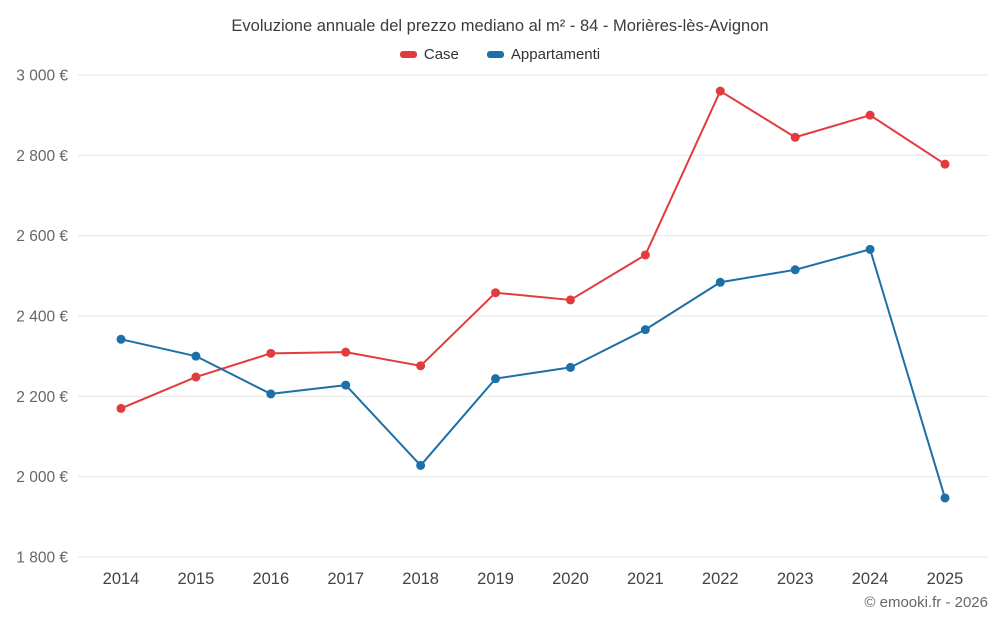 The width and height of the screenshot is (1000, 625). Describe the element at coordinates (720, 579) in the screenshot. I see `x-axis-tick-label: 2022` at that location.